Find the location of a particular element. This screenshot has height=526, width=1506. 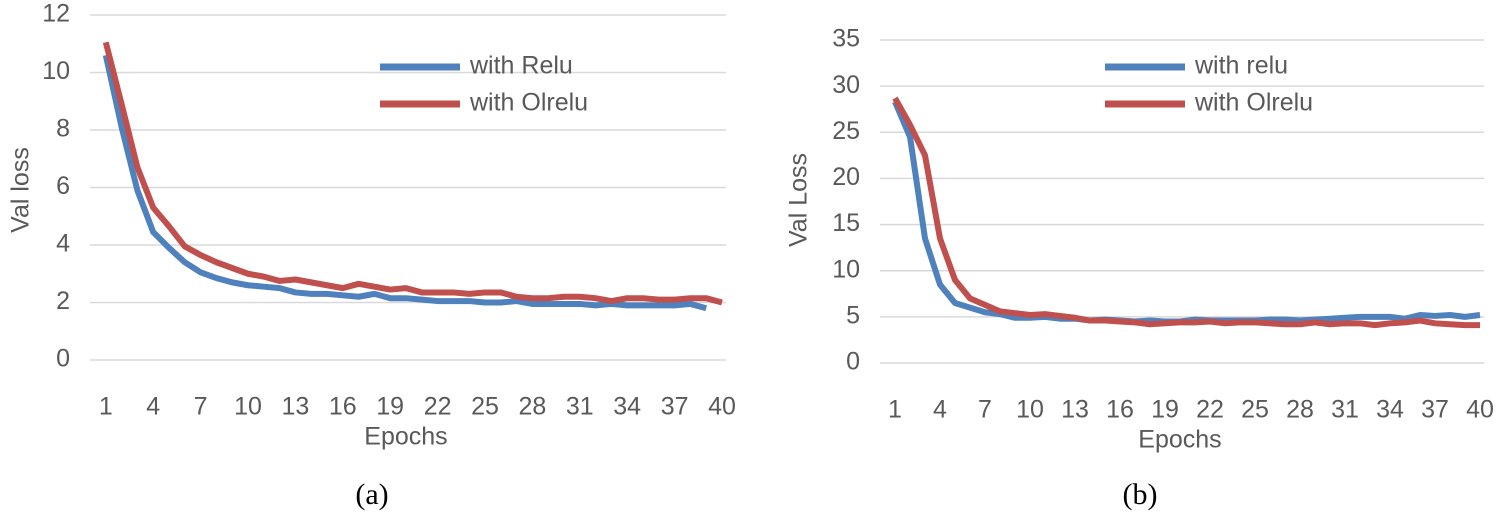

y-tick-label: 2 is located at coordinates (63, 301).